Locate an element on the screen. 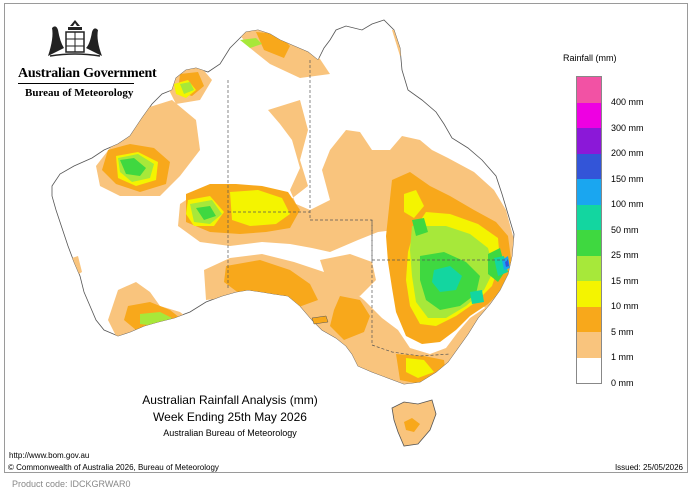 The height and width of the screenshot is (493, 692). legend-label: 25 mm is located at coordinates (625, 255).